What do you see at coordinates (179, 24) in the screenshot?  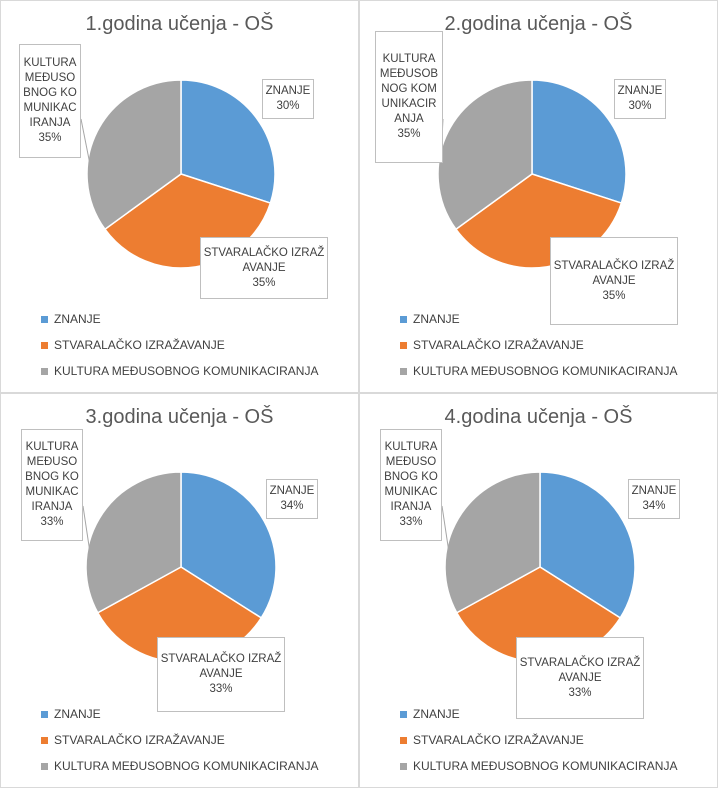 I see `chart-title: 1.godina učenja - OŠ` at bounding box center [179, 24].